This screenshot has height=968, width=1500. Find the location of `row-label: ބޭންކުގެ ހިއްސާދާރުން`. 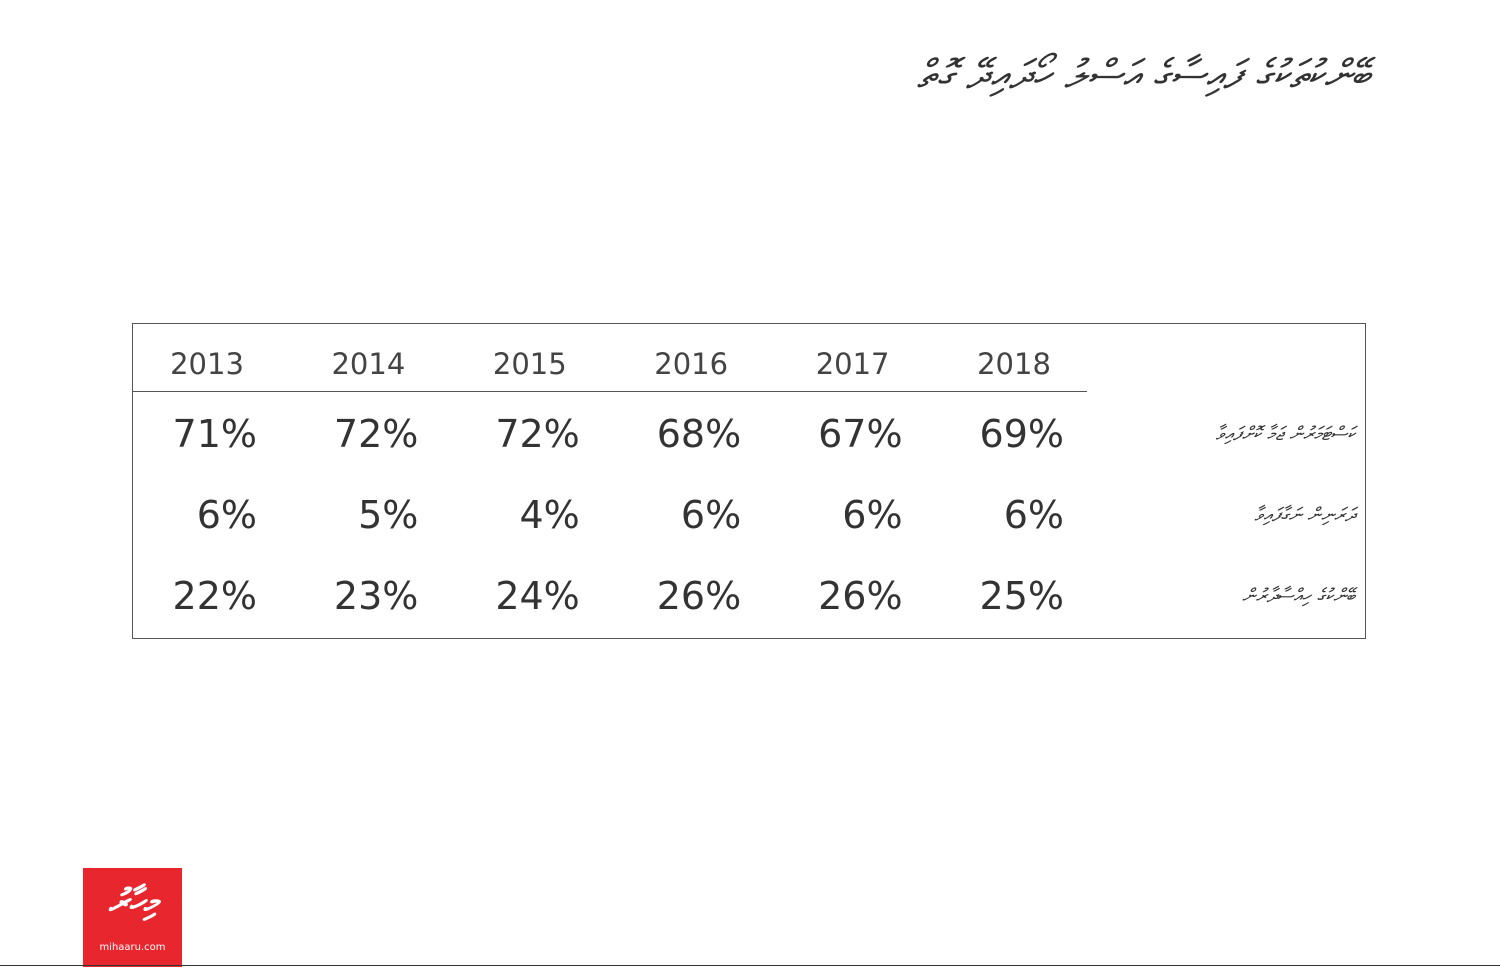

row-label: ބޭންކުގެ ހިއްސާދާރުން is located at coordinates (1298, 596).